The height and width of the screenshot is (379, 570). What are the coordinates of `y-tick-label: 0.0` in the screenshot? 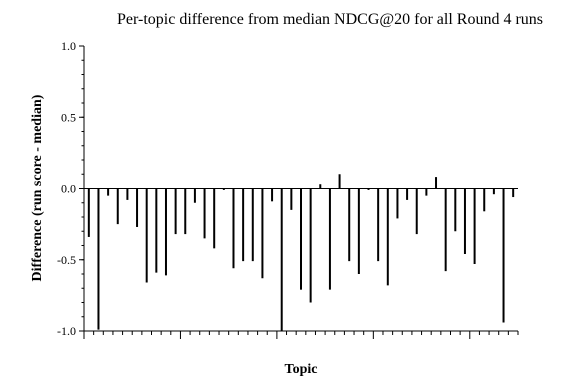 It's located at (68, 189).